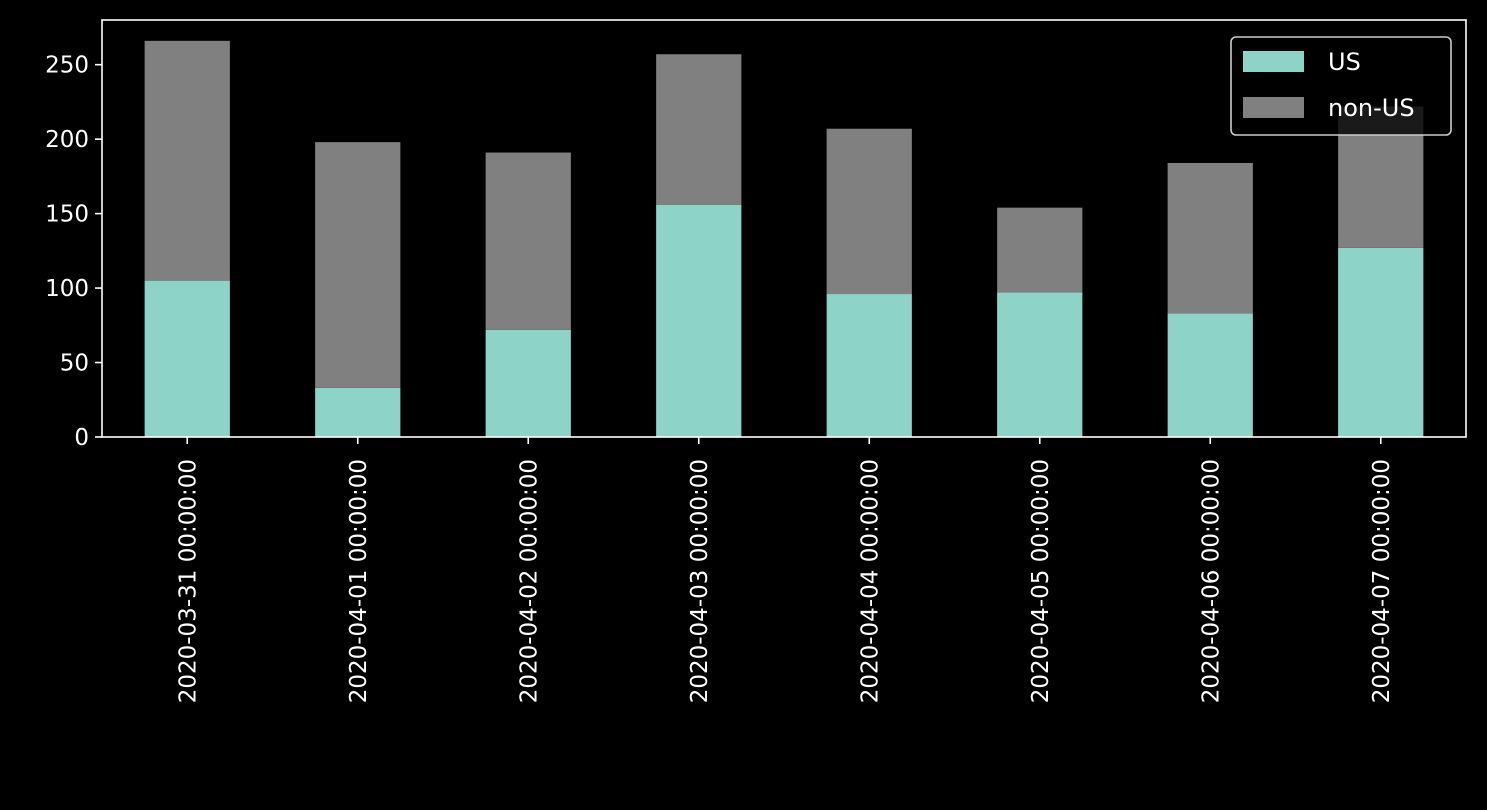  Describe the element at coordinates (1211, 581) in the screenshot. I see `x-tick-label: 2020-04-06 00:00:00` at that location.